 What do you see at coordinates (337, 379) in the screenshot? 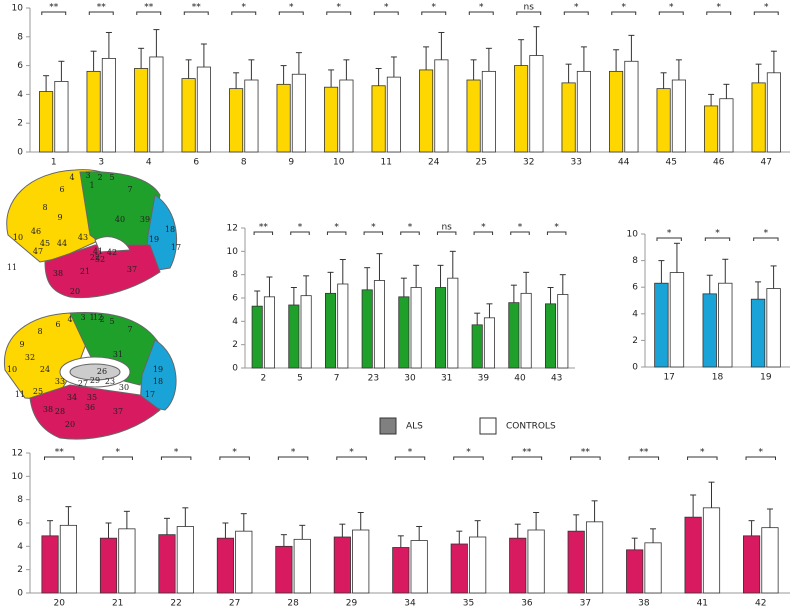
I see `x-tick-label: 7` at bounding box center [337, 379].